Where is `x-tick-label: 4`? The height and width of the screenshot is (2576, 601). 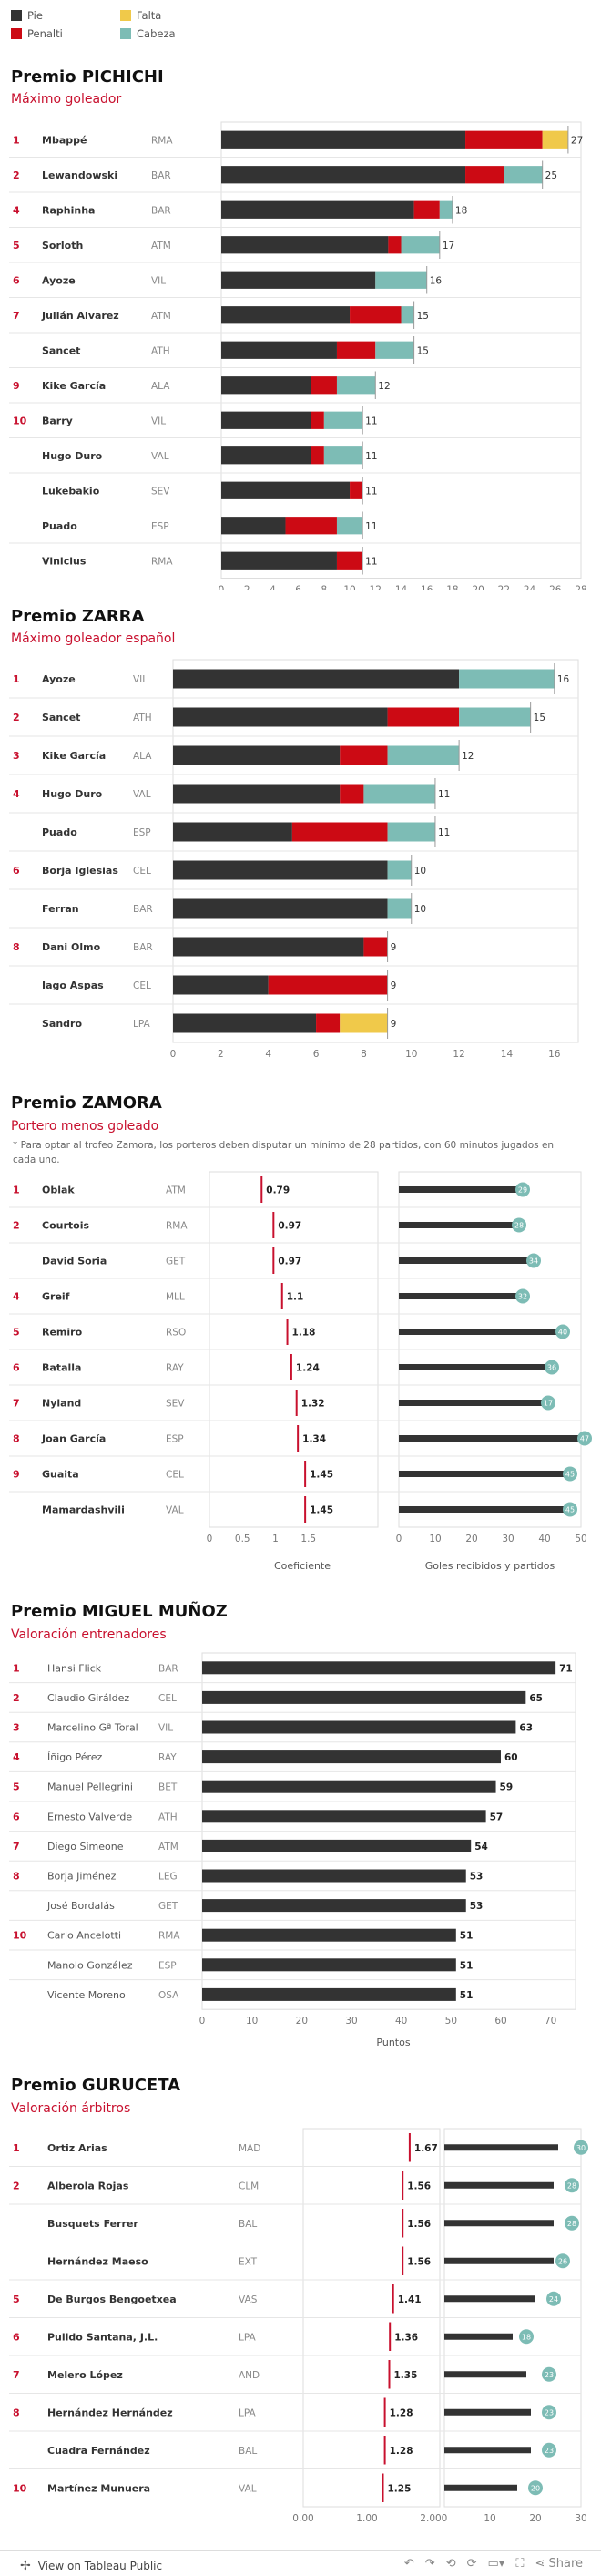
x-tick-label: 4 is located at coordinates (268, 1055).